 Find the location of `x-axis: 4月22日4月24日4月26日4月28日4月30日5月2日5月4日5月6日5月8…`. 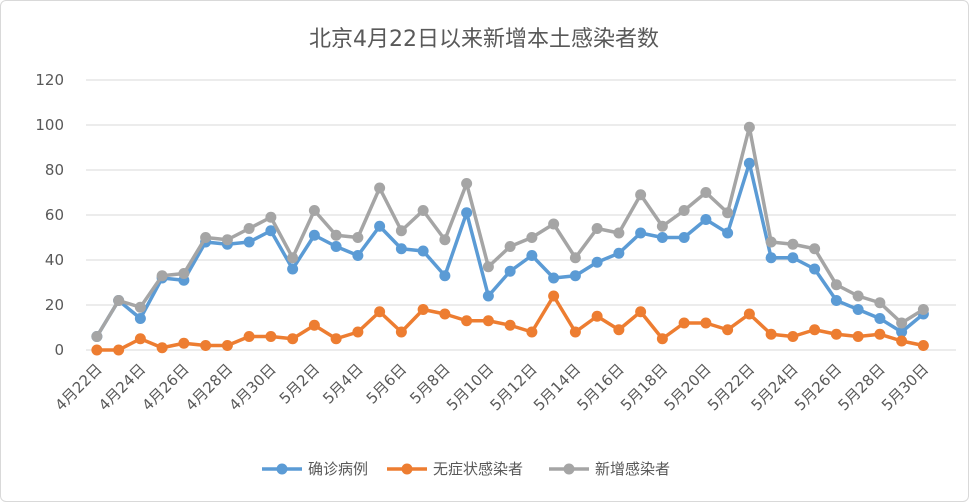

x-axis: 4月22日4月24日4月26日4月28日4月30日5月2日5月4日5月6日5月8… is located at coordinates (492, 387).